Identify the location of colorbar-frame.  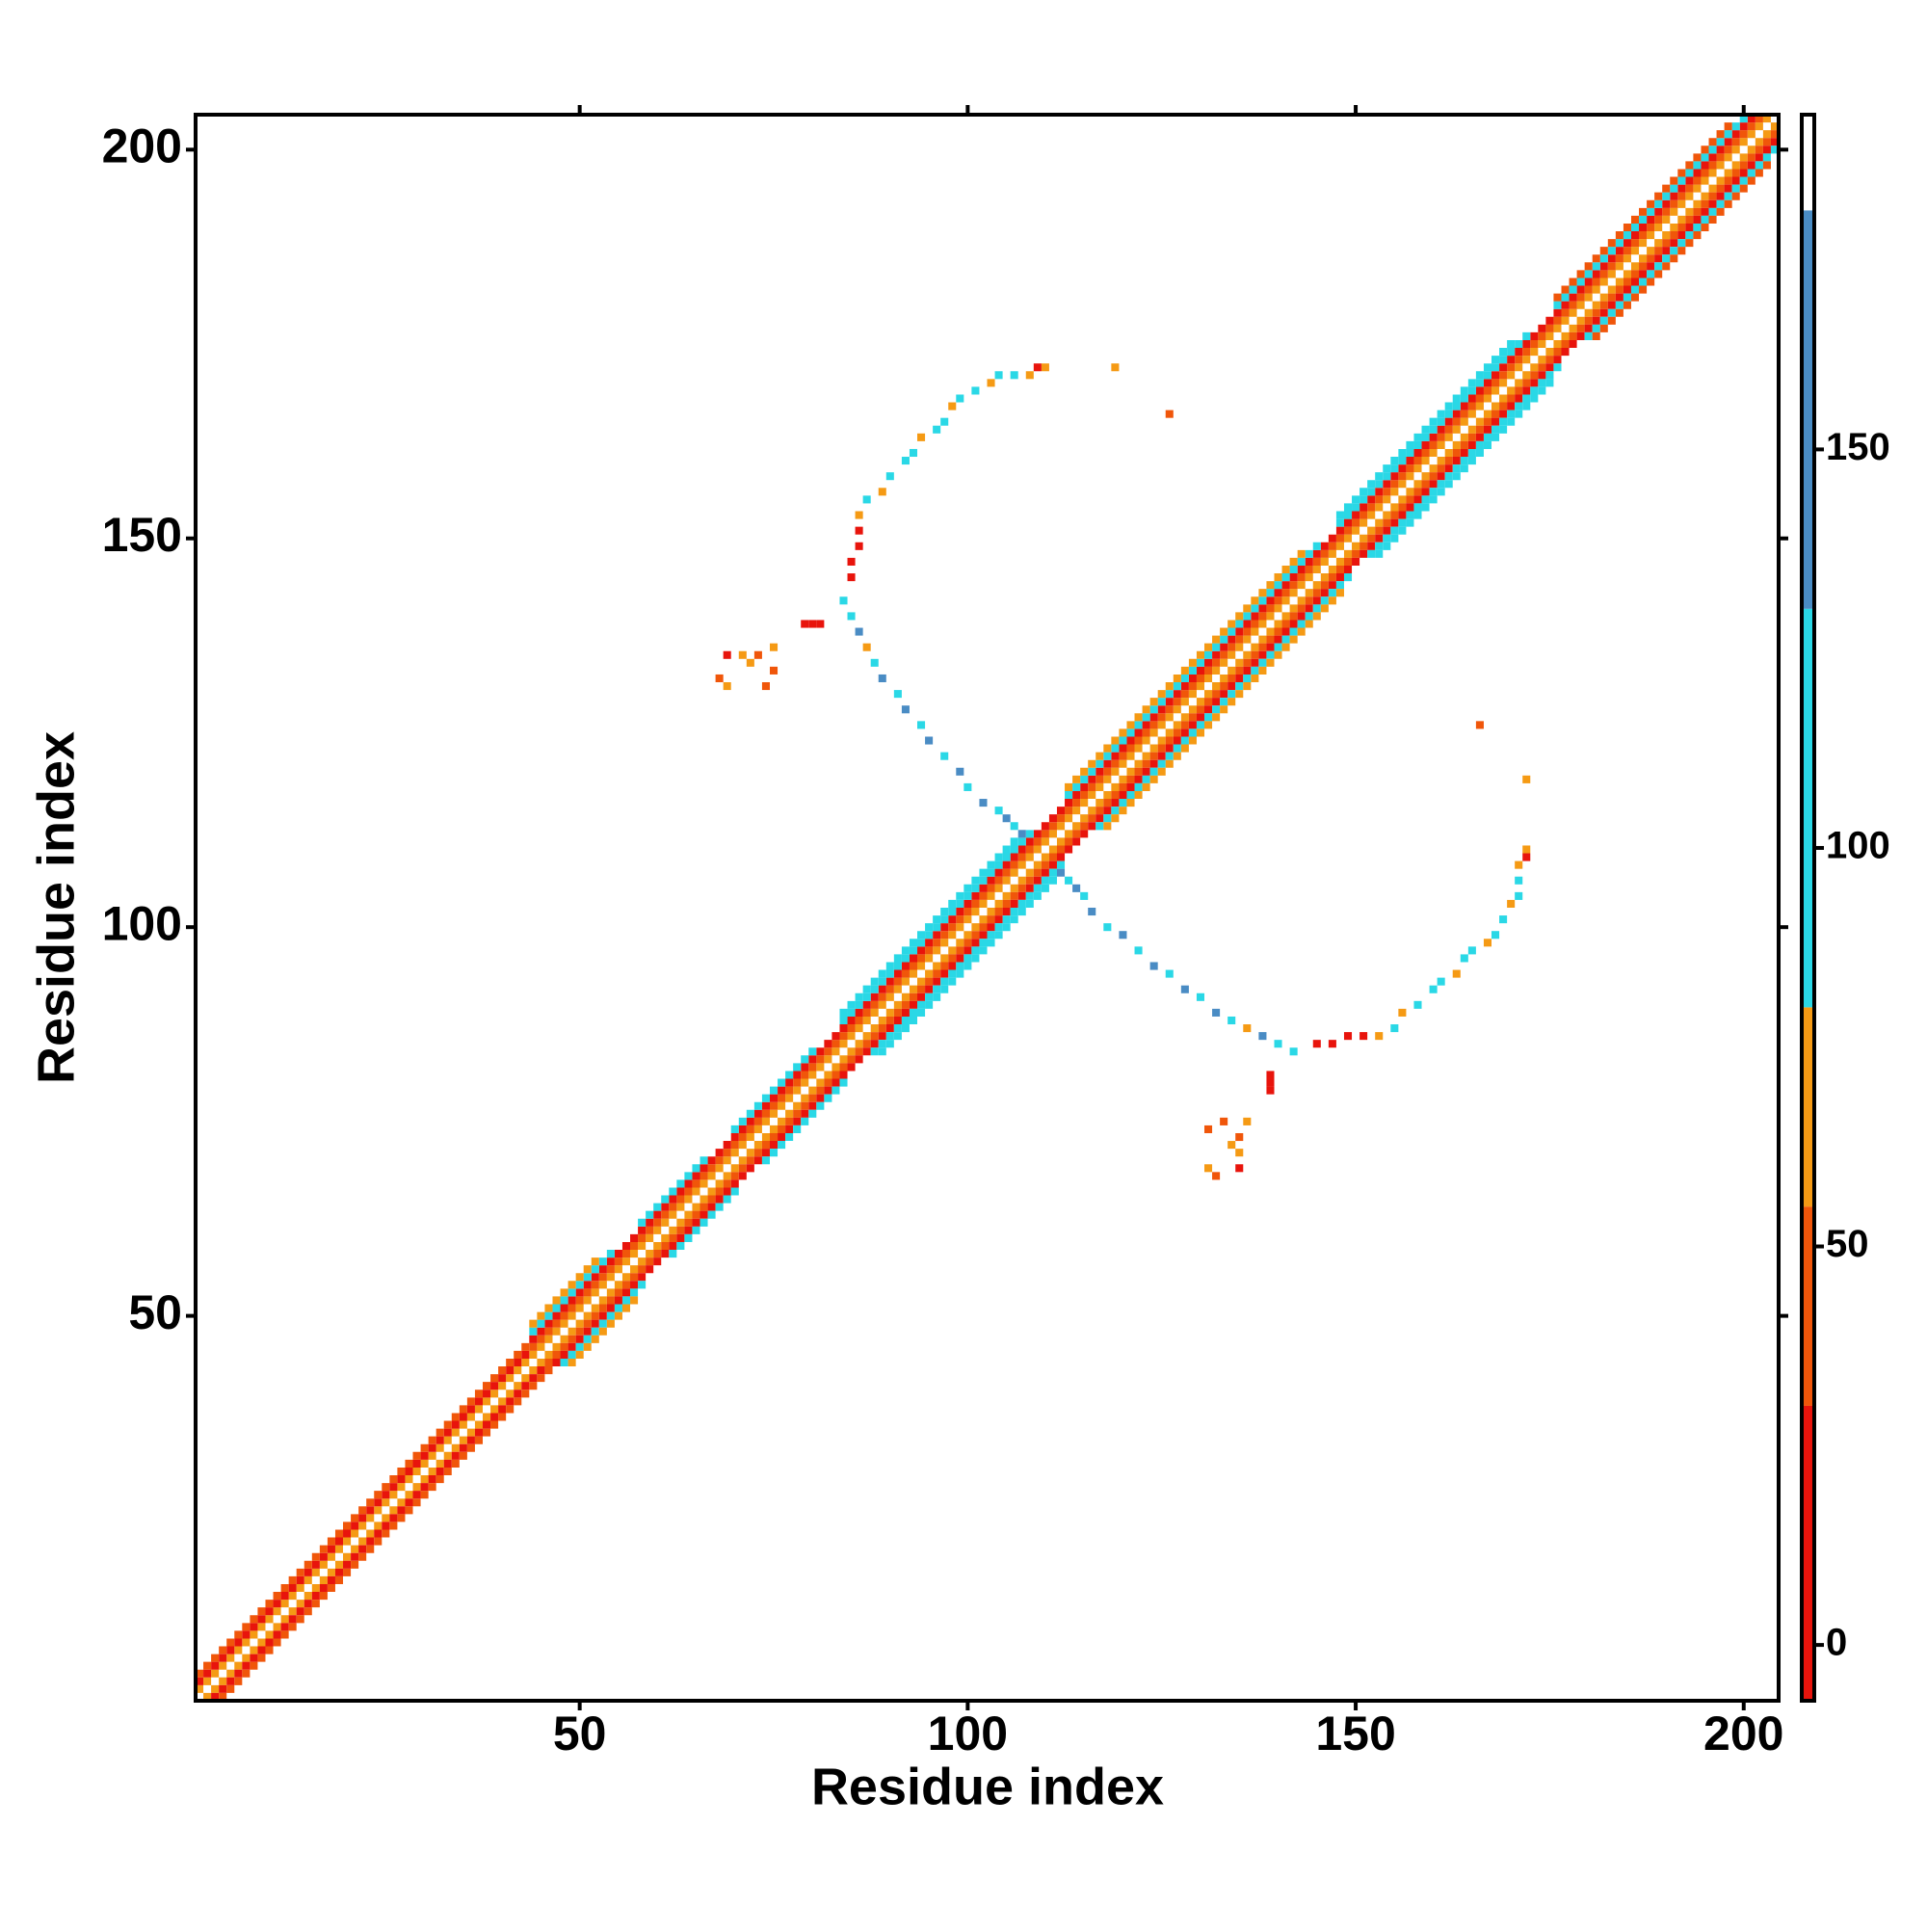
(1808, 908).